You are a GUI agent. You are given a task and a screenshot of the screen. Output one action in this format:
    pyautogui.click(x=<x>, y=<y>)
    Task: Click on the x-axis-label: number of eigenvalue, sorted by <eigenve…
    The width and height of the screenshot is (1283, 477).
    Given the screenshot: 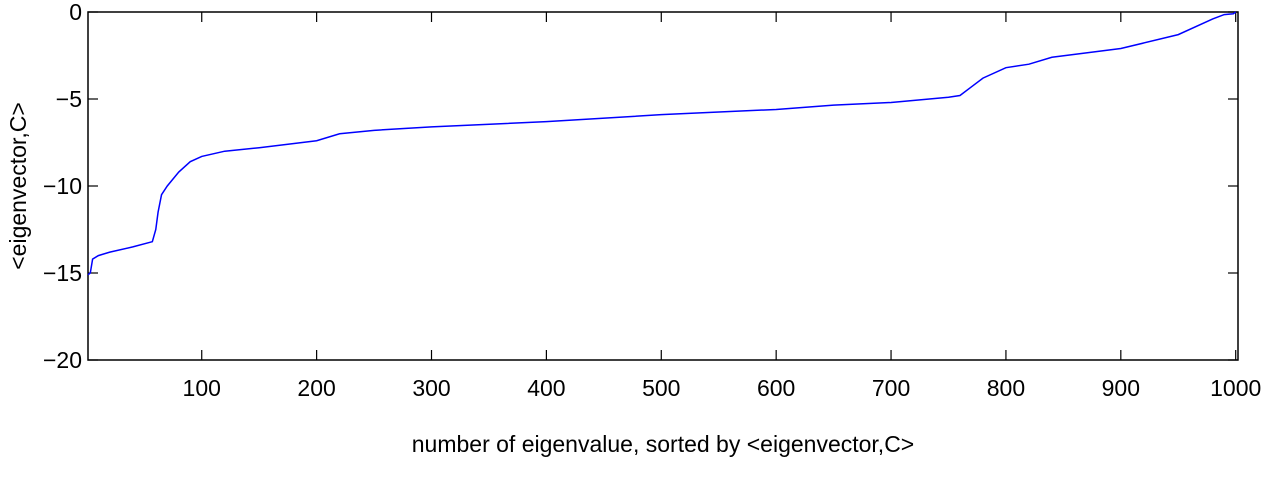 What is the action you would take?
    pyautogui.click(x=663, y=444)
    